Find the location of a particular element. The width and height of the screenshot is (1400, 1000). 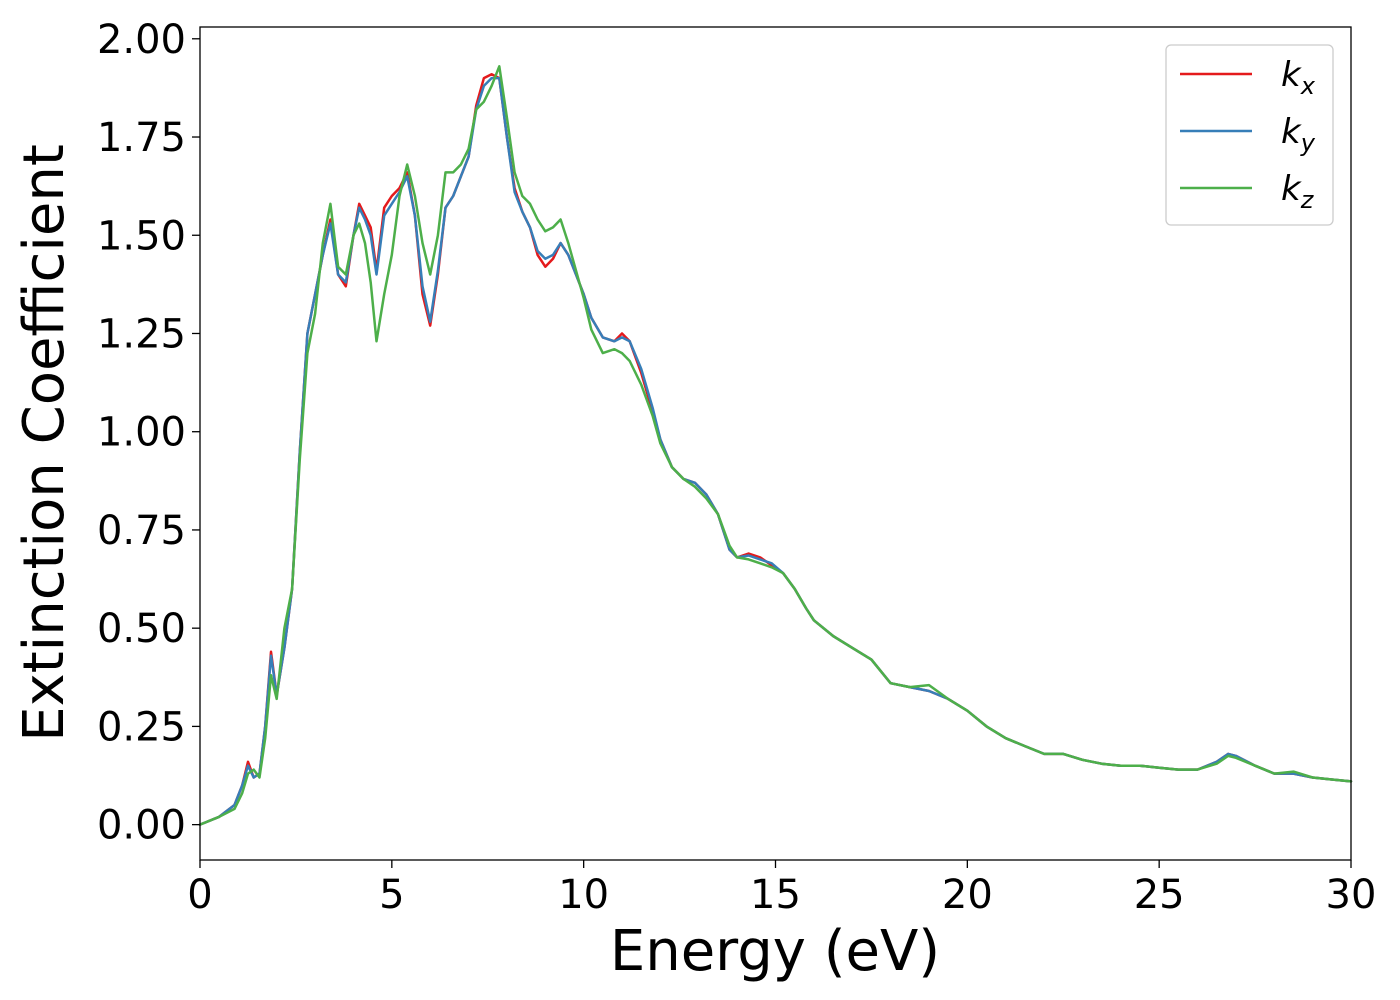

legend-label: kz is located at coordinates (1298, 191).